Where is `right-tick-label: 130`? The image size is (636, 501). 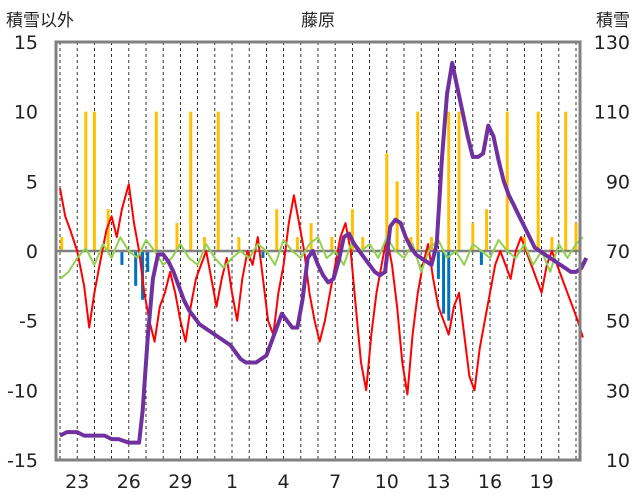
right-tick-label: 130 is located at coordinates (612, 43).